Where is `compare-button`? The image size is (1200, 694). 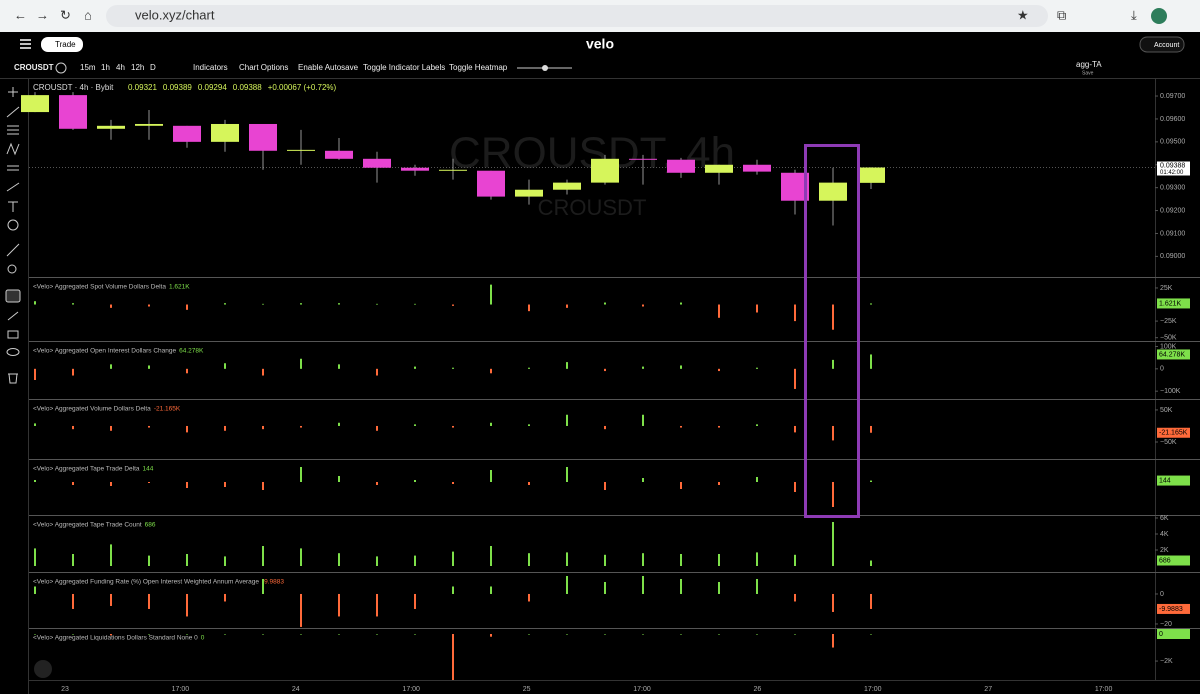 compare-button is located at coordinates (61, 68).